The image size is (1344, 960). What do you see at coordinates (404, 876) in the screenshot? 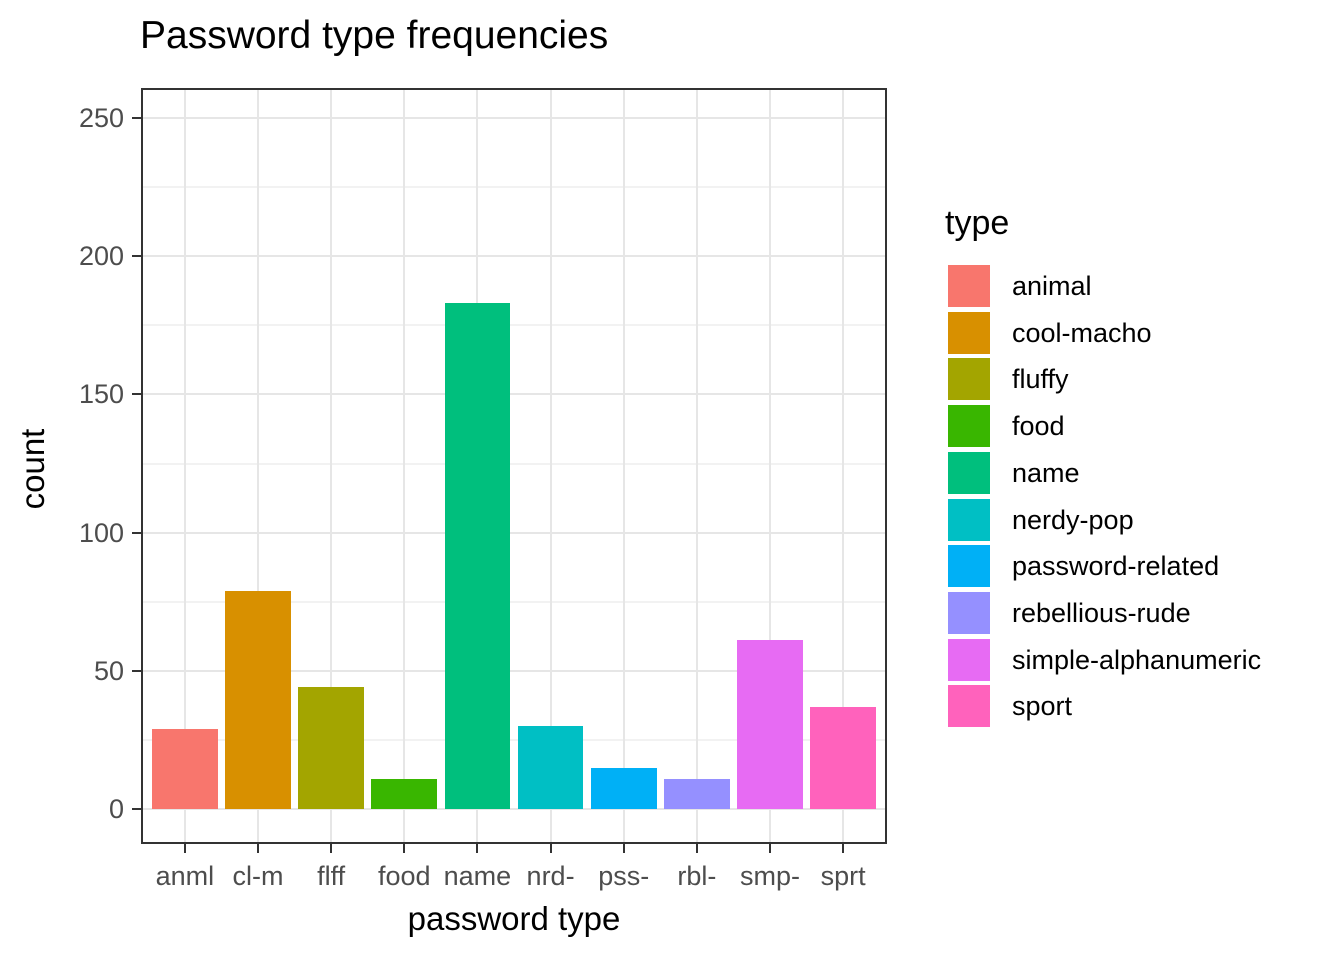
I see `x-tick-label-food: food` at bounding box center [404, 876].